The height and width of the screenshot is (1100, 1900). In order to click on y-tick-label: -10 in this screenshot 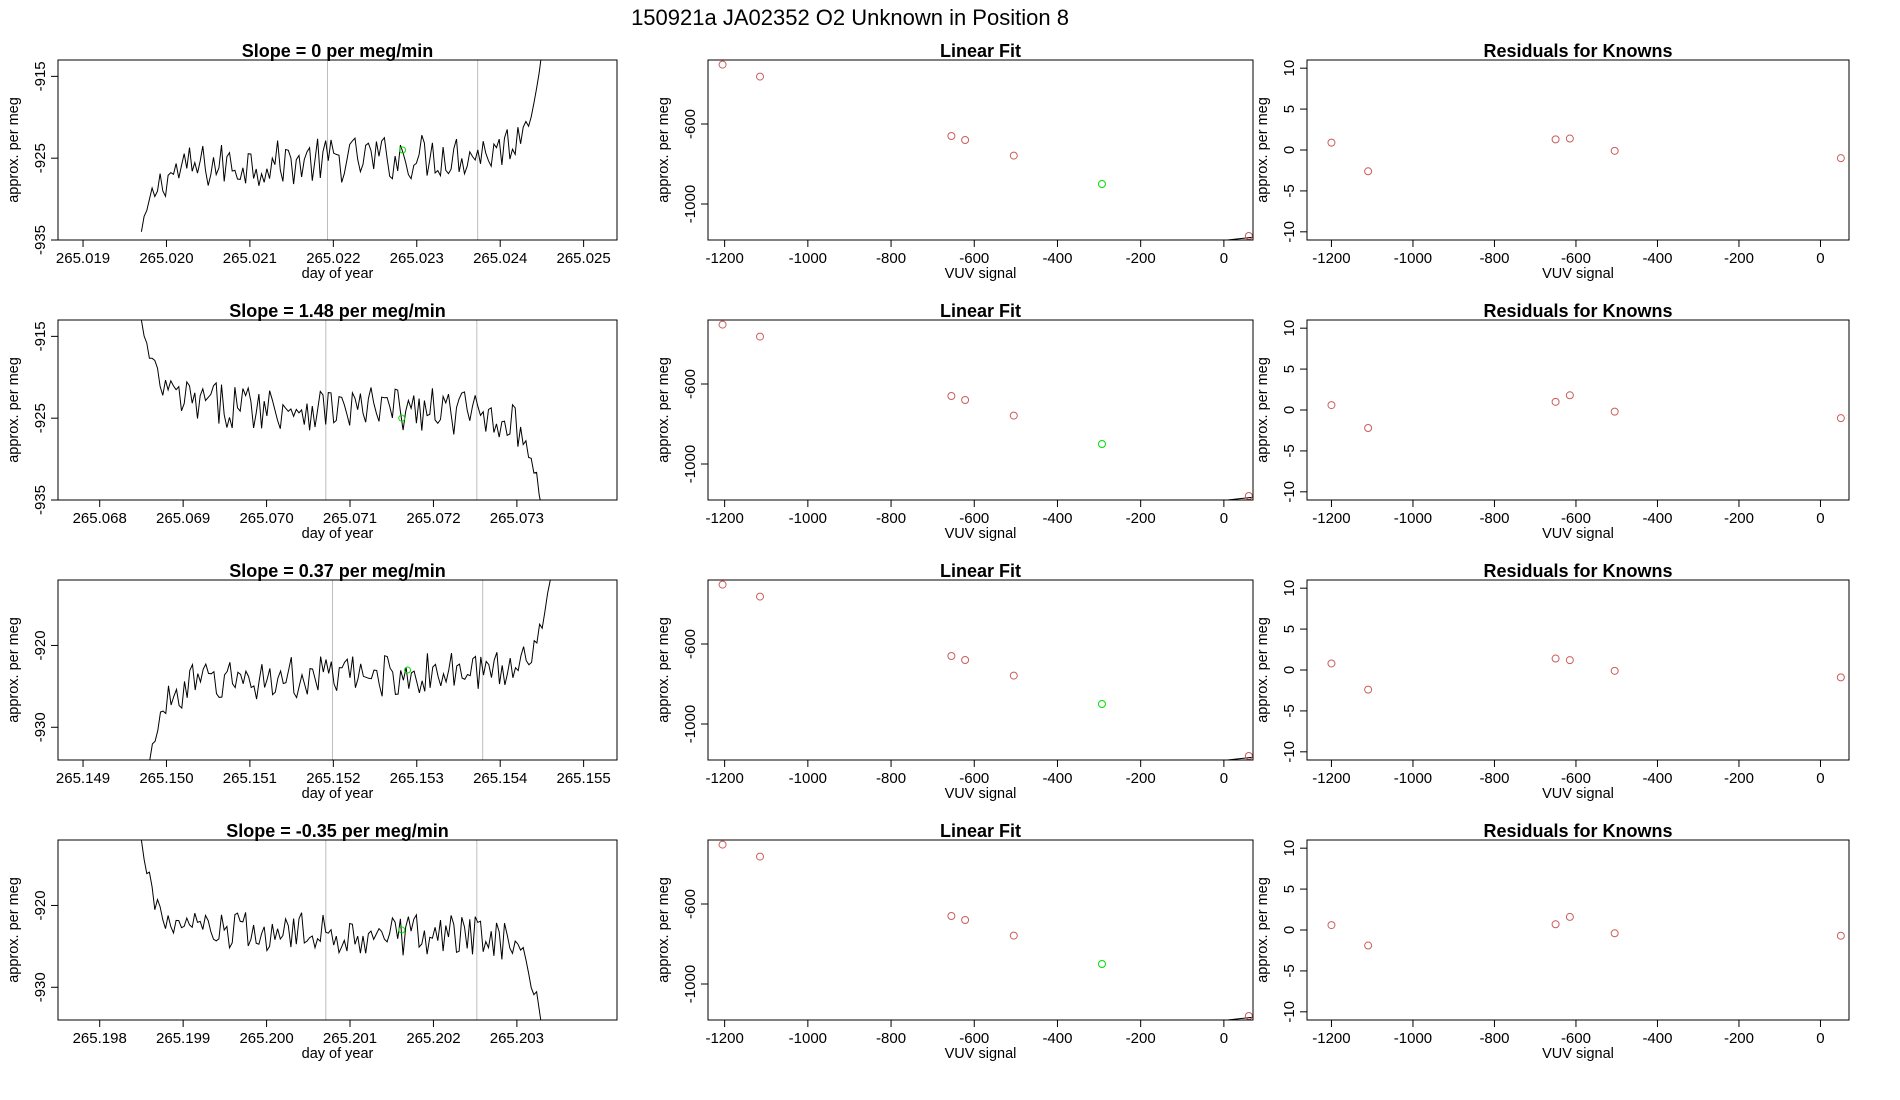, I will do `click(1289, 752)`.